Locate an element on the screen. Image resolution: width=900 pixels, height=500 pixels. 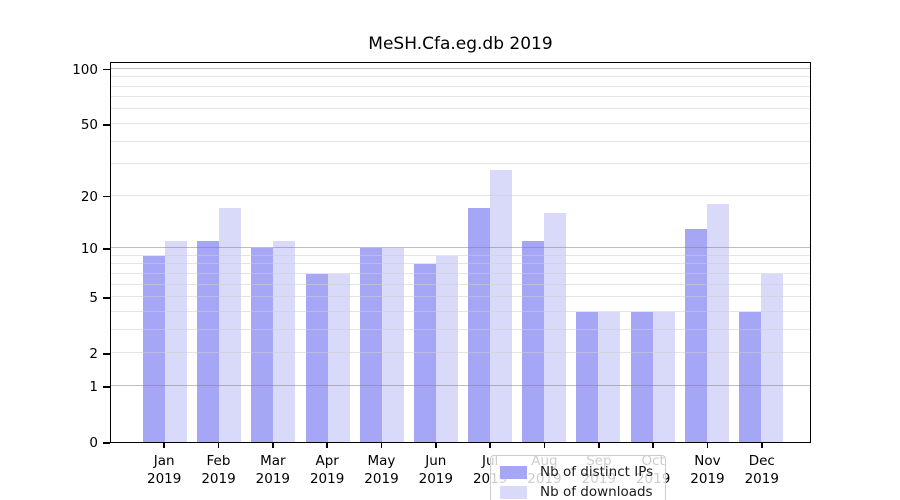
x-tick-mark-feb is located at coordinates (218, 445).